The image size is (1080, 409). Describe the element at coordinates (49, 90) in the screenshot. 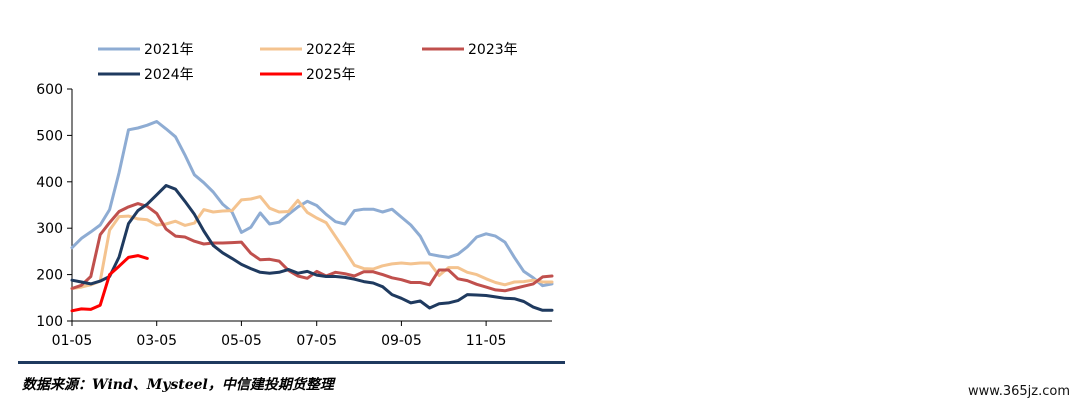

I see `y-tick-label: 600` at that location.